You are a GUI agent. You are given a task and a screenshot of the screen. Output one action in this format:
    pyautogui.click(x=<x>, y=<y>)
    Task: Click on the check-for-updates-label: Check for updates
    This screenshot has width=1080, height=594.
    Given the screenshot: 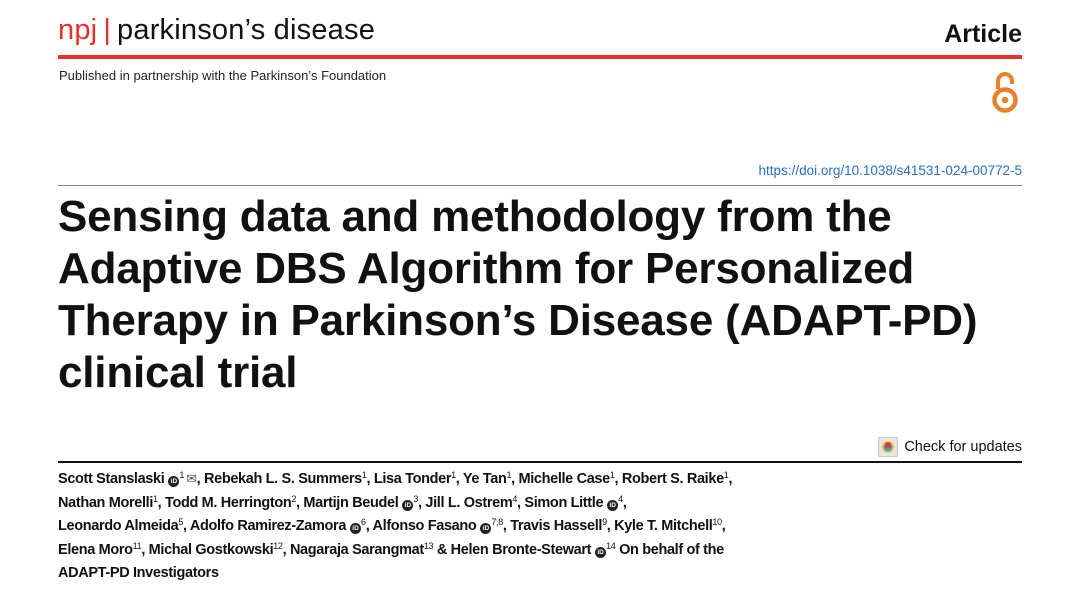 What is the action you would take?
    pyautogui.click(x=963, y=447)
    